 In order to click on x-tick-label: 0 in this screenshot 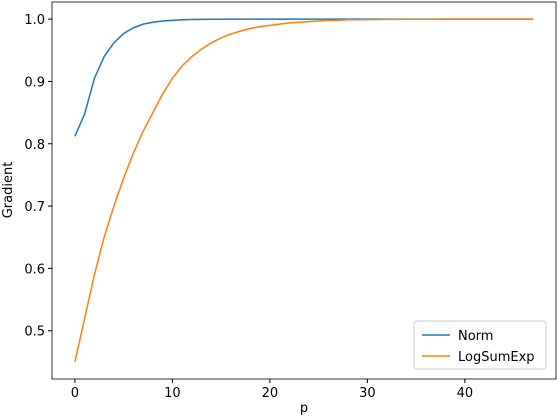, I will do `click(75, 393)`.